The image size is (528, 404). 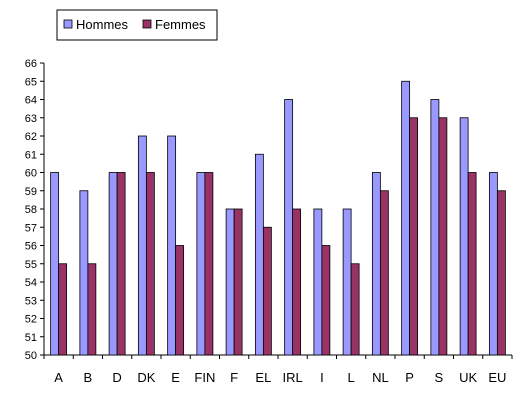 What do you see at coordinates (31, 210) in the screenshot?
I see `y-tick-label: 58` at bounding box center [31, 210].